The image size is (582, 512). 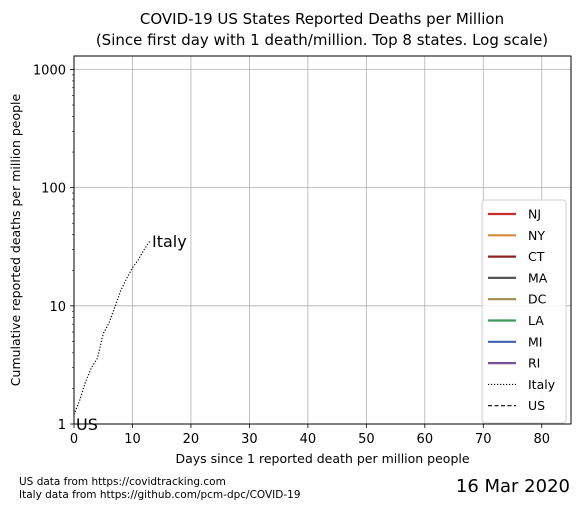 What do you see at coordinates (541, 439) in the screenshot?
I see `x-tick-label: 80` at bounding box center [541, 439].